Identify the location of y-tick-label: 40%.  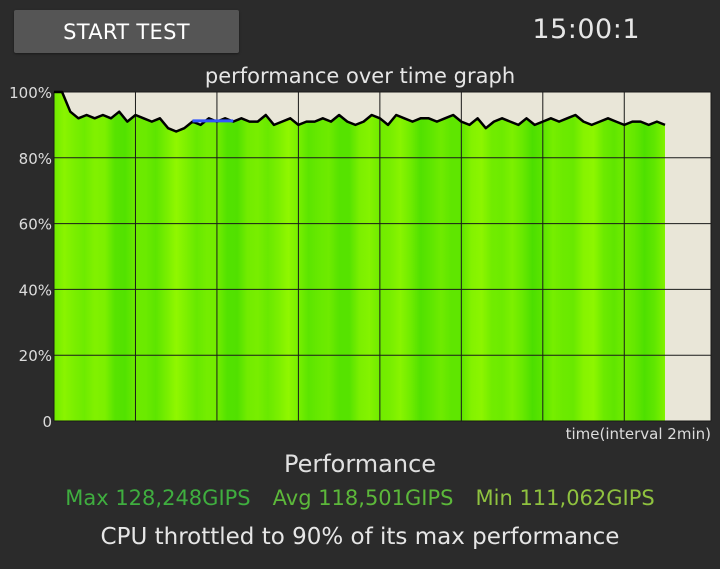
(35, 290).